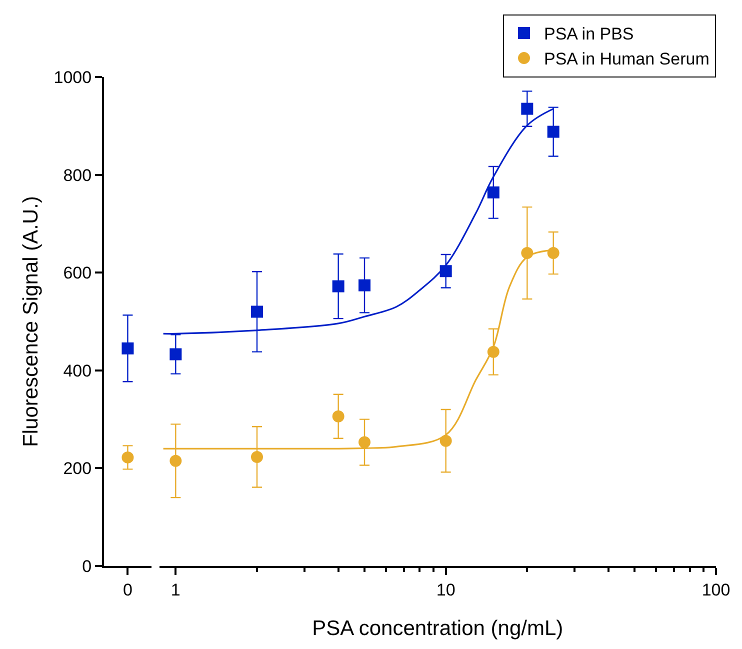 This screenshot has height=649, width=742. I want to click on legend-label: PSA in Human Serum, so click(627, 59).